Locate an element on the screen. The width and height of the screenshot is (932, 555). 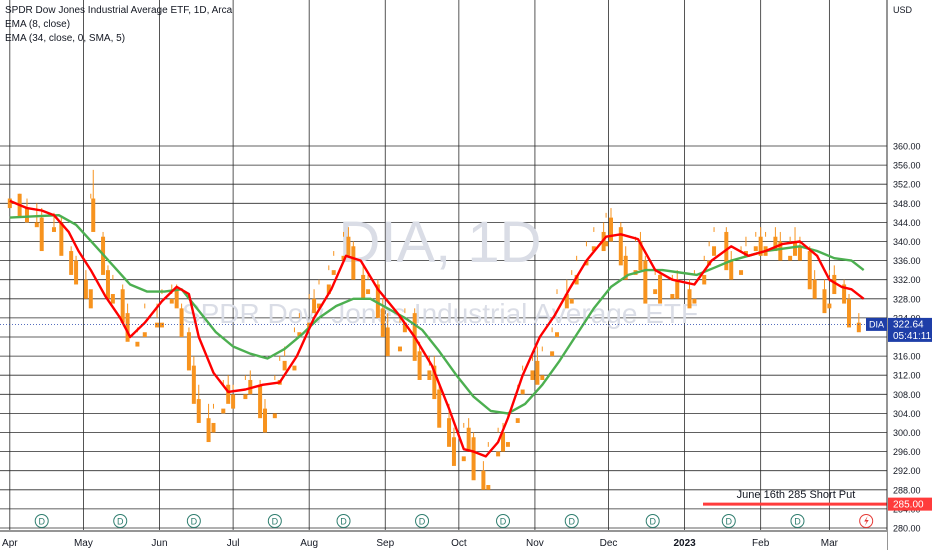
level-price-tag: 285.00 is located at coordinates (910, 504).